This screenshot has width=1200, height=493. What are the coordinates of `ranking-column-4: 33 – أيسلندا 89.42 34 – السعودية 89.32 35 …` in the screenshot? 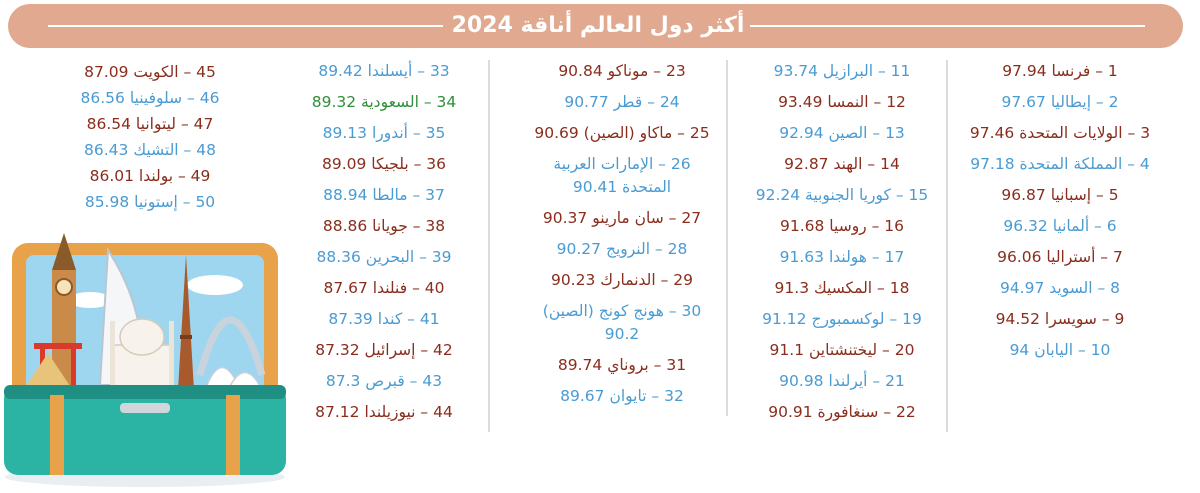 It's located at (391, 246).